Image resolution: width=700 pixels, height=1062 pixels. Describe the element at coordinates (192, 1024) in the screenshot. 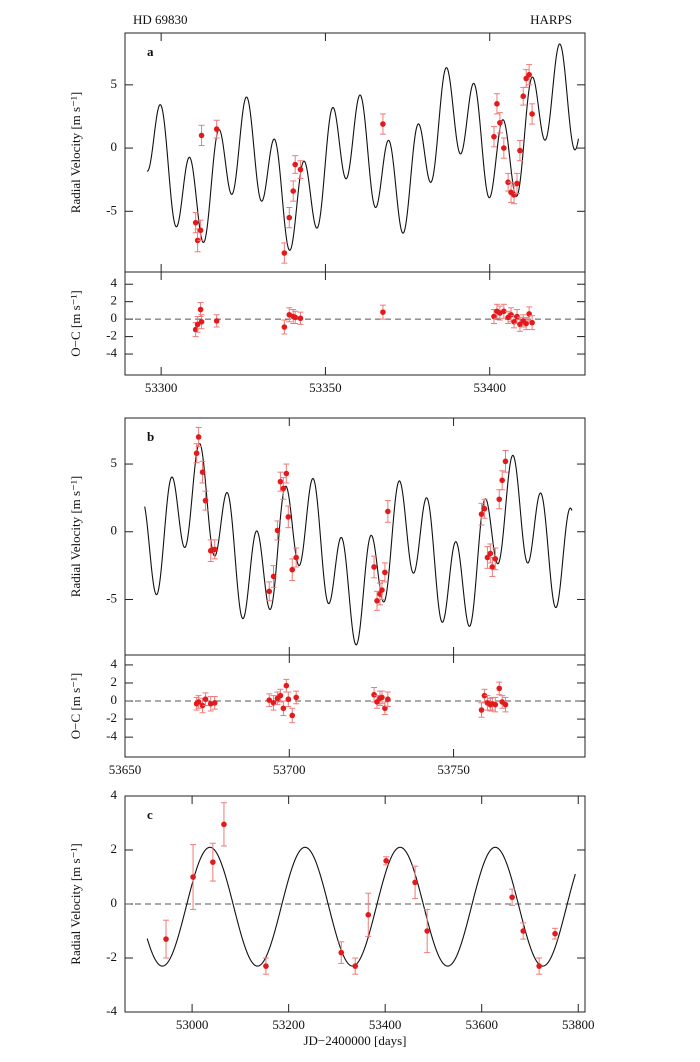

I see `x-tick-label: 53000` at that location.